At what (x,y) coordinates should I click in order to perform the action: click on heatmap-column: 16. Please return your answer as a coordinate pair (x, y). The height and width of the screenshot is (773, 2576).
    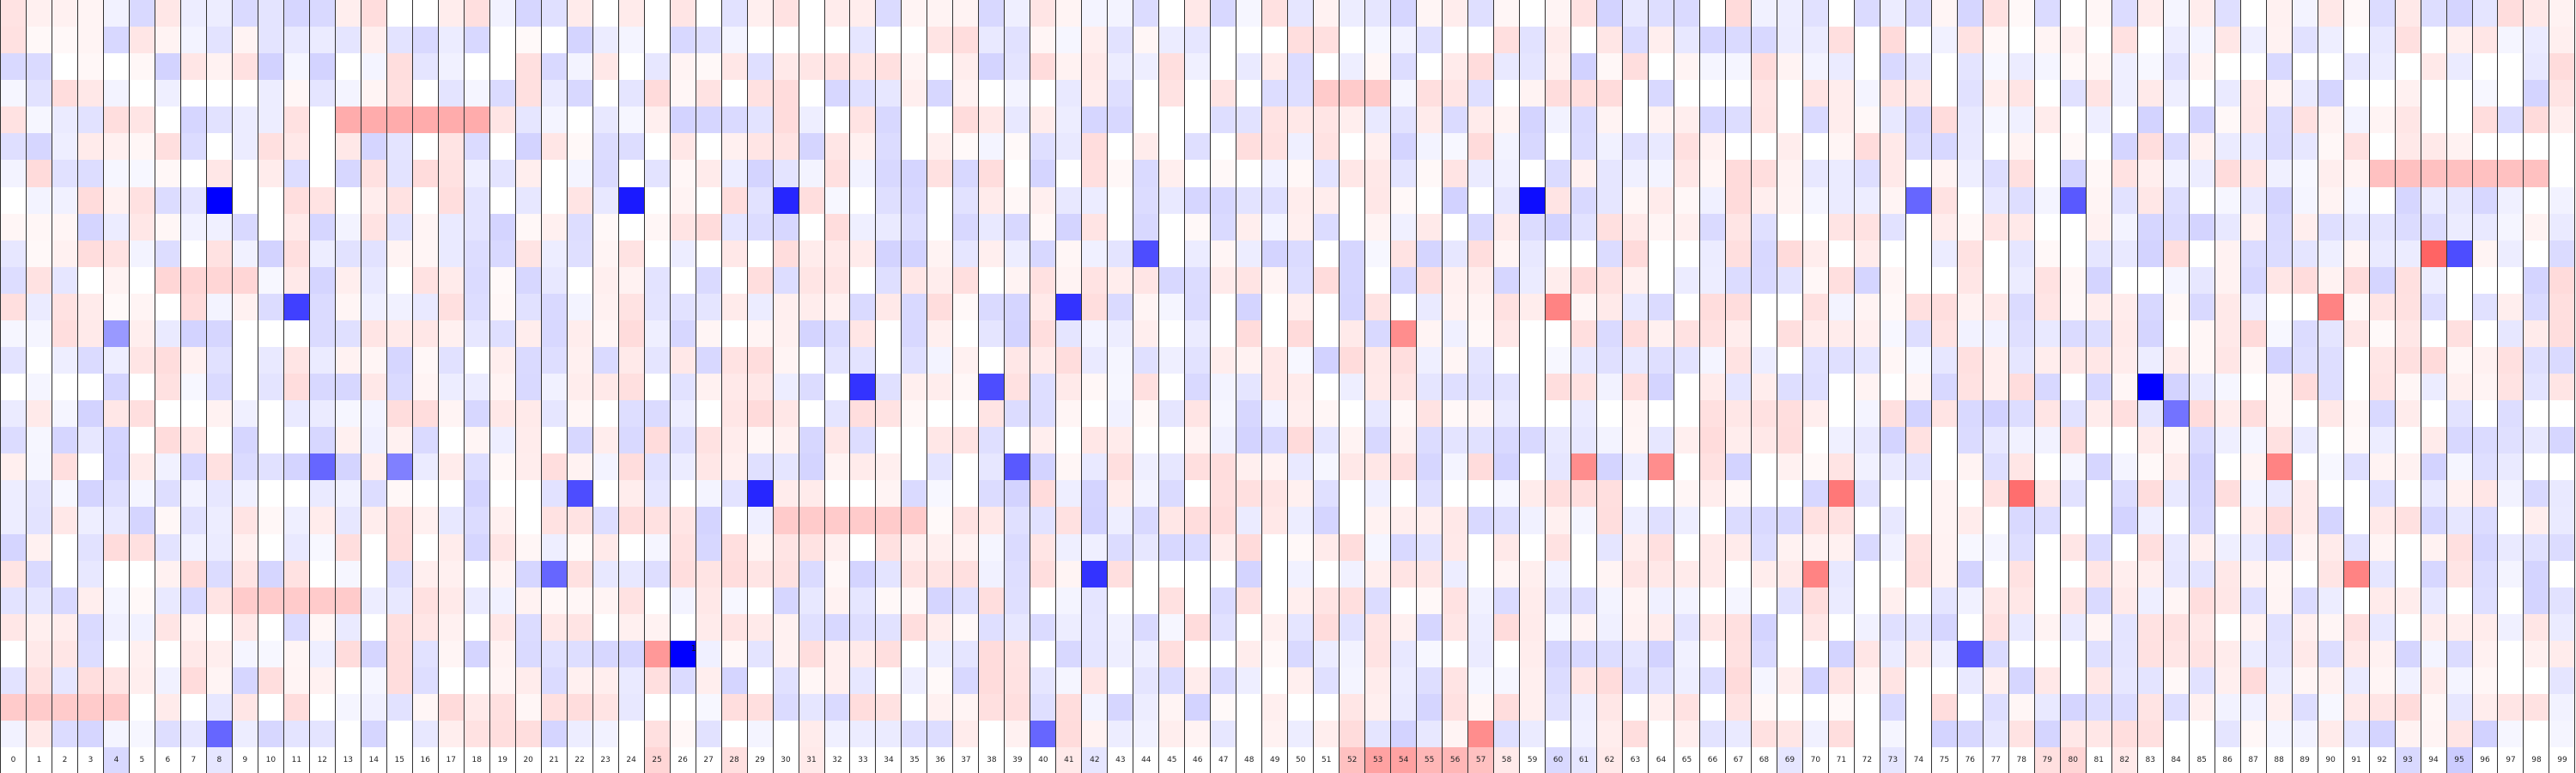
    Looking at the image, I should click on (425, 386).